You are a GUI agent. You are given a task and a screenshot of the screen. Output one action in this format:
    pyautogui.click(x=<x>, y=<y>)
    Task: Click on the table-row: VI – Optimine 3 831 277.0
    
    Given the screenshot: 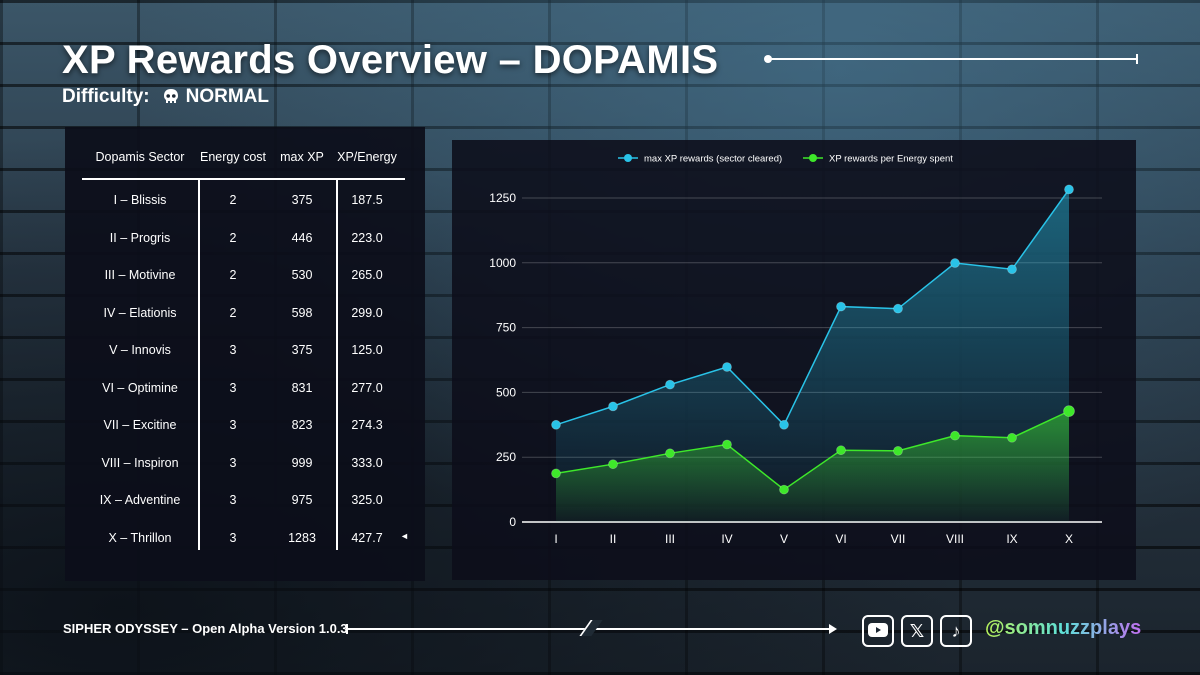 What is the action you would take?
    pyautogui.click(x=247, y=391)
    